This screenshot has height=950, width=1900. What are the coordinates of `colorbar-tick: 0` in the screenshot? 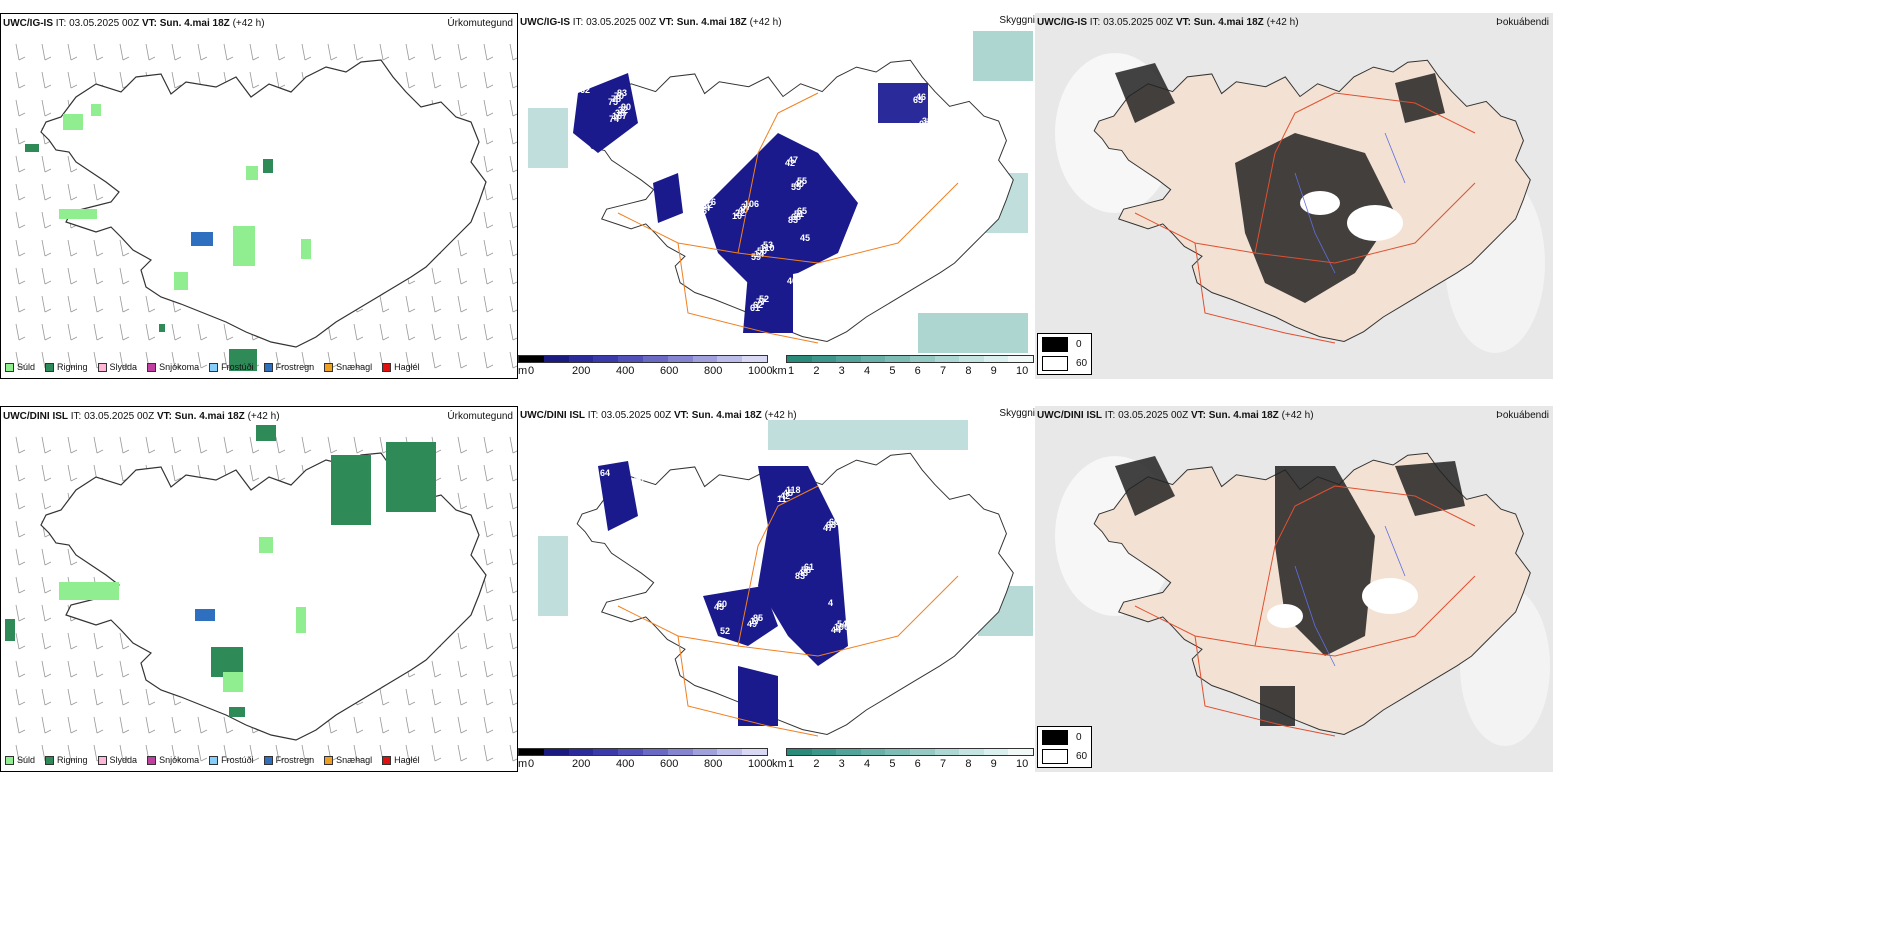 It's located at (531, 371).